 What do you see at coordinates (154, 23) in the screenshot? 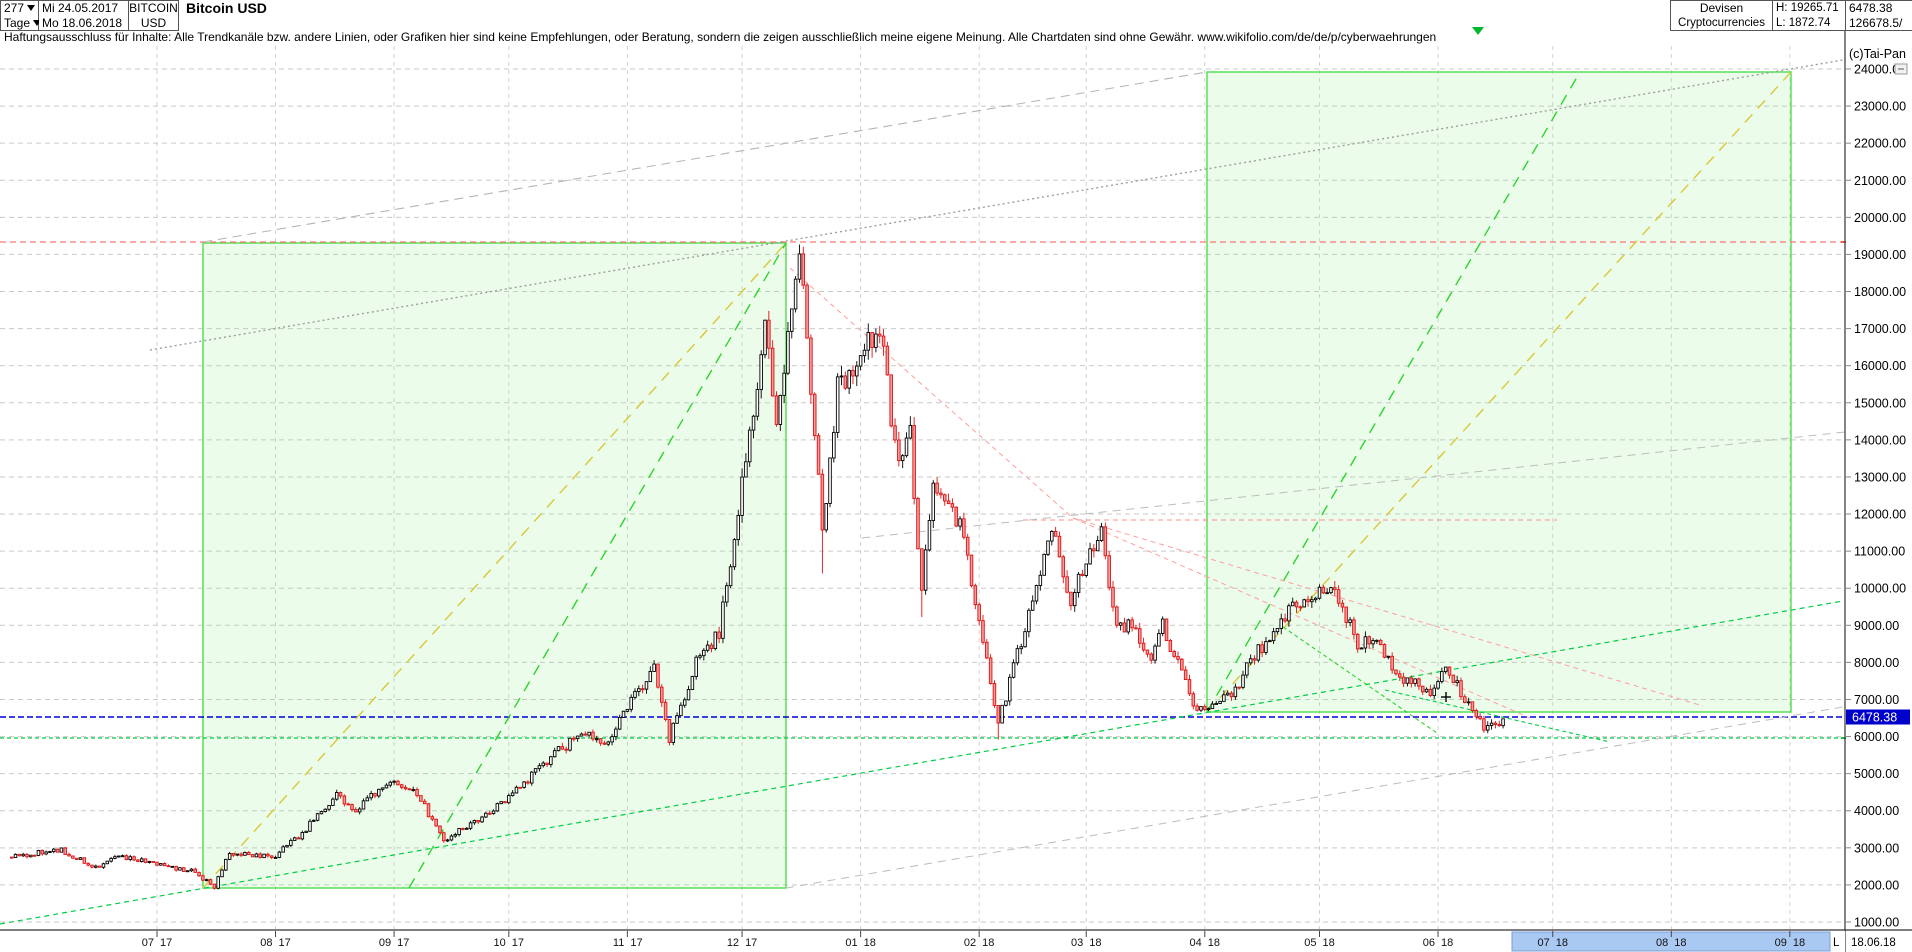
I see `symbol-cell-line2: USD` at bounding box center [154, 23].